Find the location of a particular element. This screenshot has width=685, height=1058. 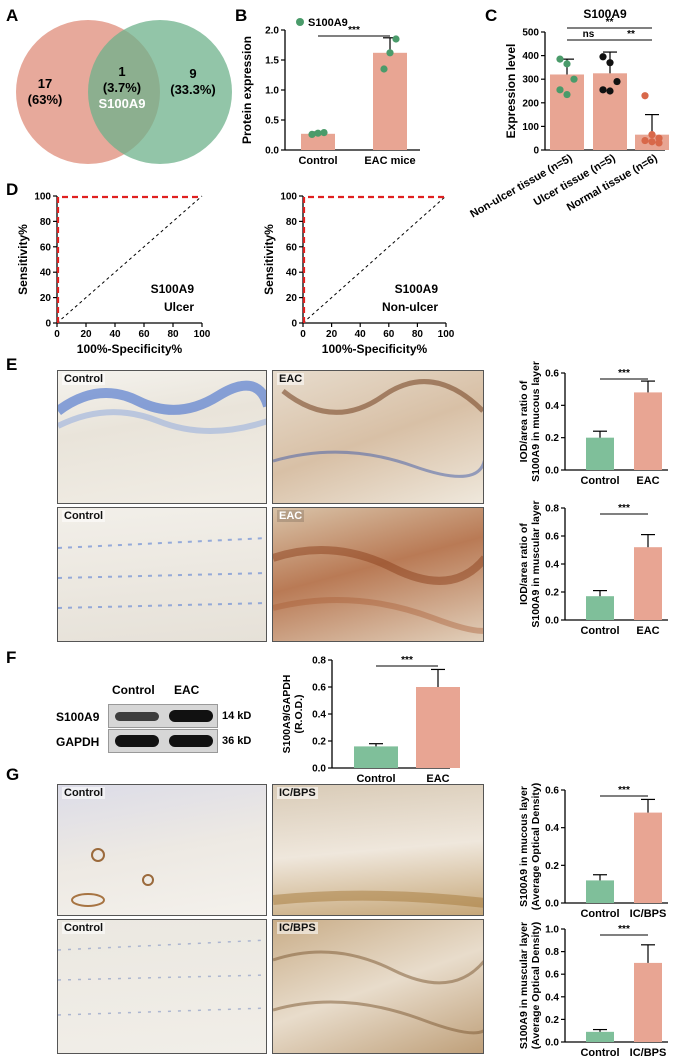

venn-overlap-name: S100A9 is located at coordinates (122, 103).